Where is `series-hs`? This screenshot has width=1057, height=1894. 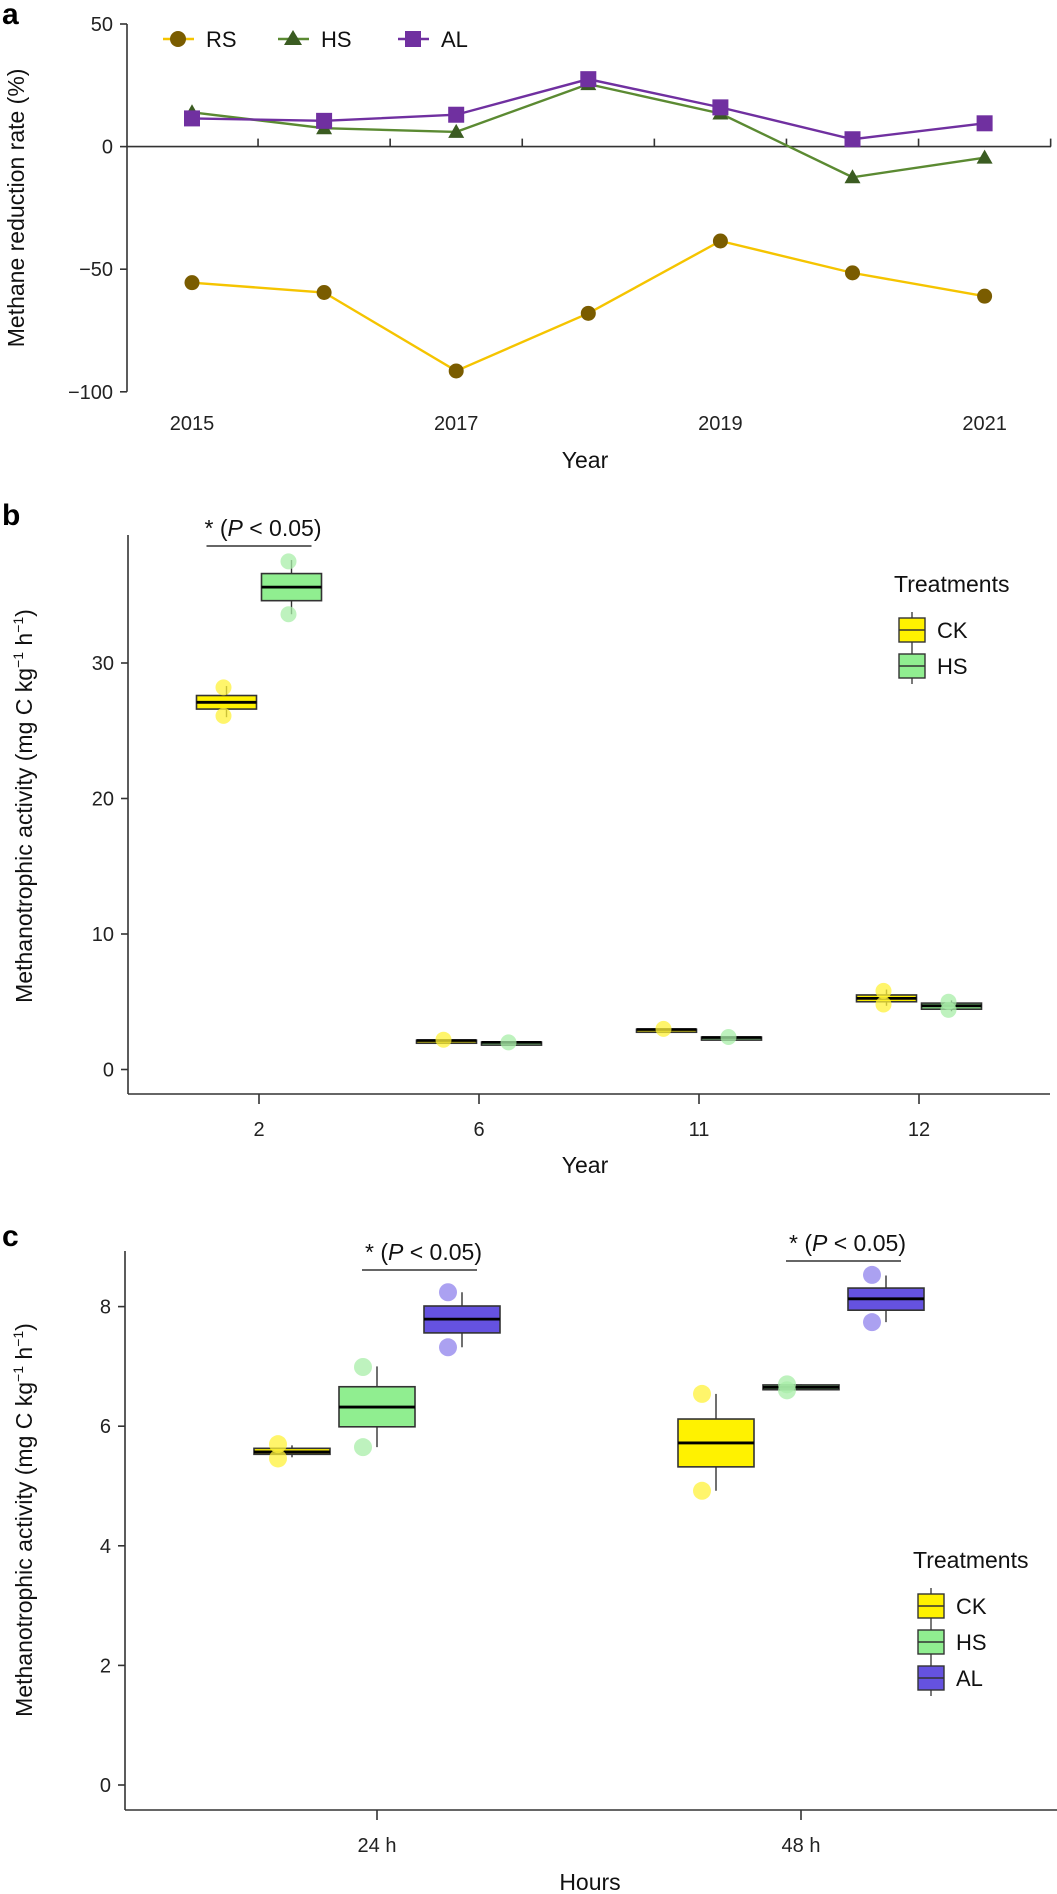
series-hs is located at coordinates (588, 130).